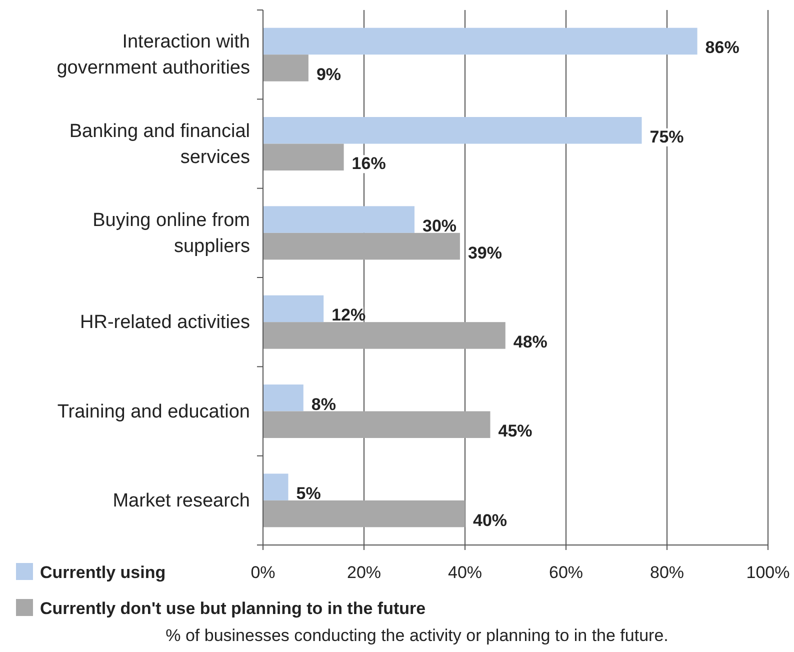 The width and height of the screenshot is (794, 652). Describe the element at coordinates (369, 164) in the screenshot. I see `data-label: 16%` at that location.